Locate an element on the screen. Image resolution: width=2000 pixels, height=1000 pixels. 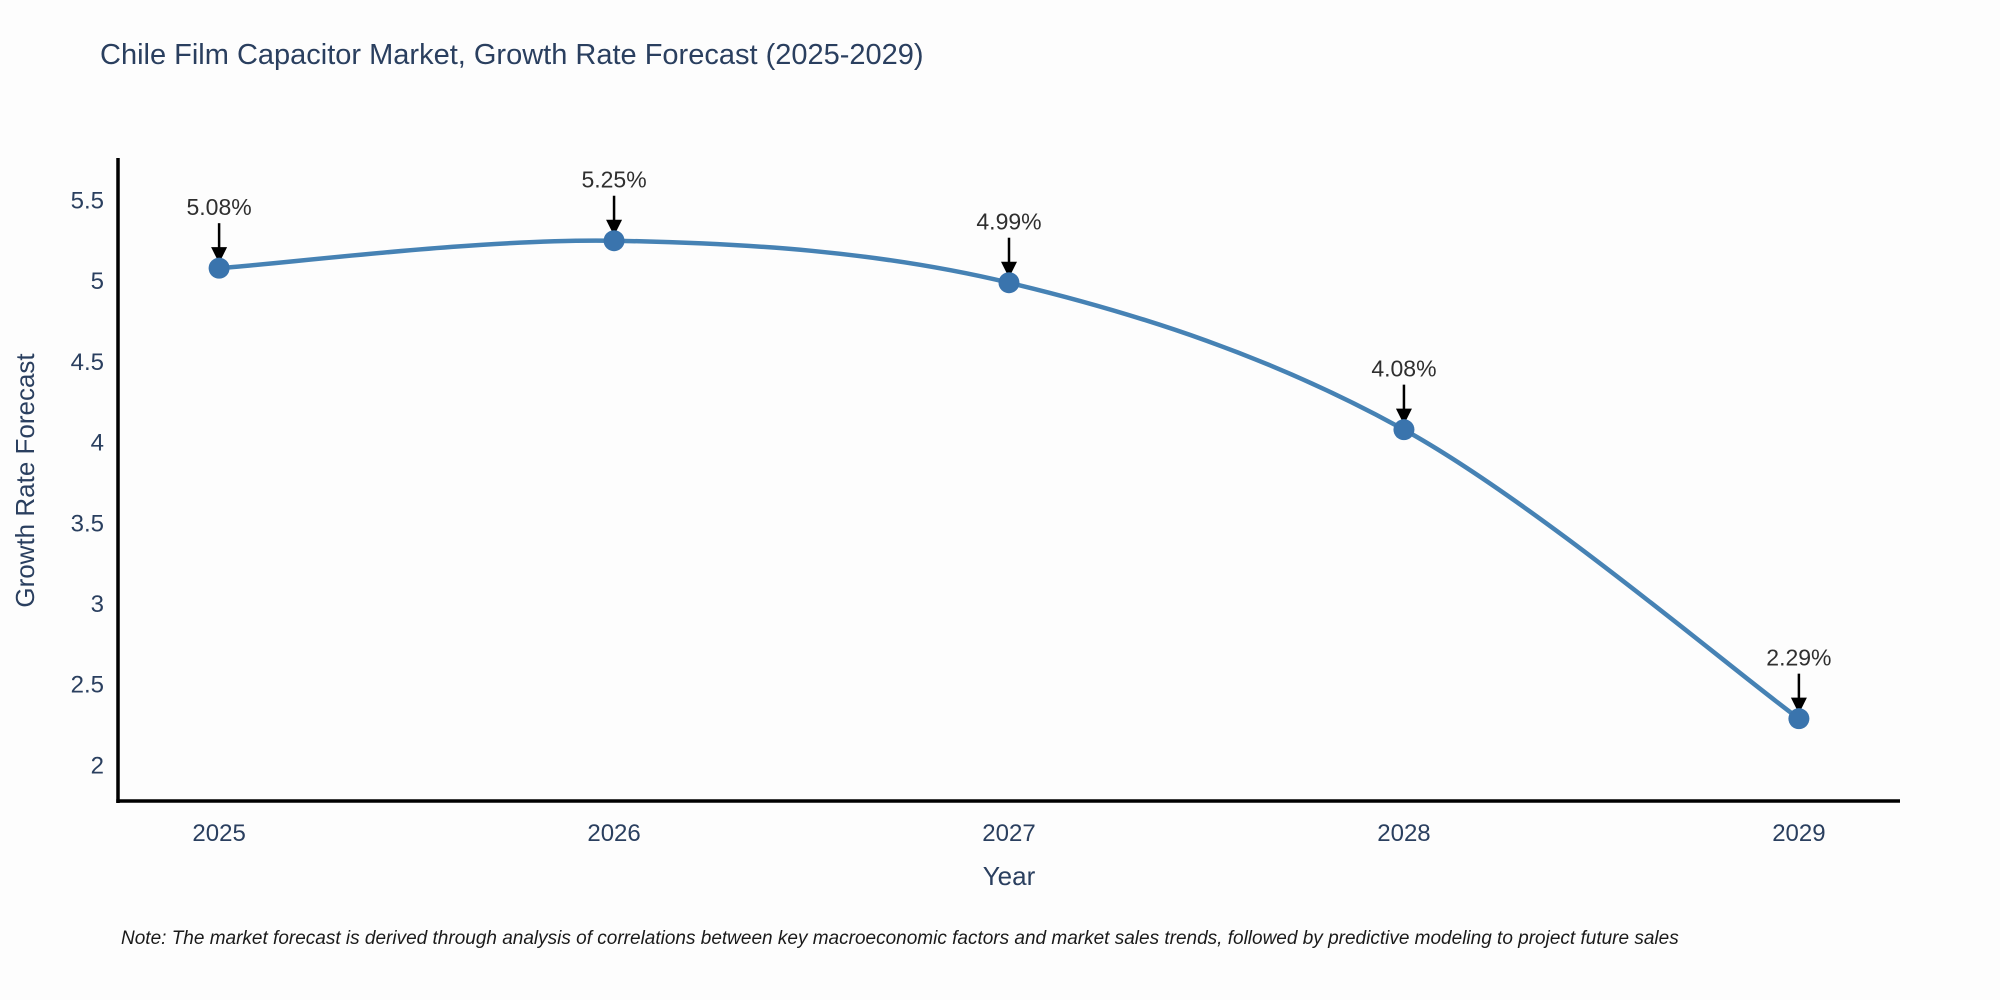
y-axis-title: Growth Rate Forecast is located at coordinates (25, 480).